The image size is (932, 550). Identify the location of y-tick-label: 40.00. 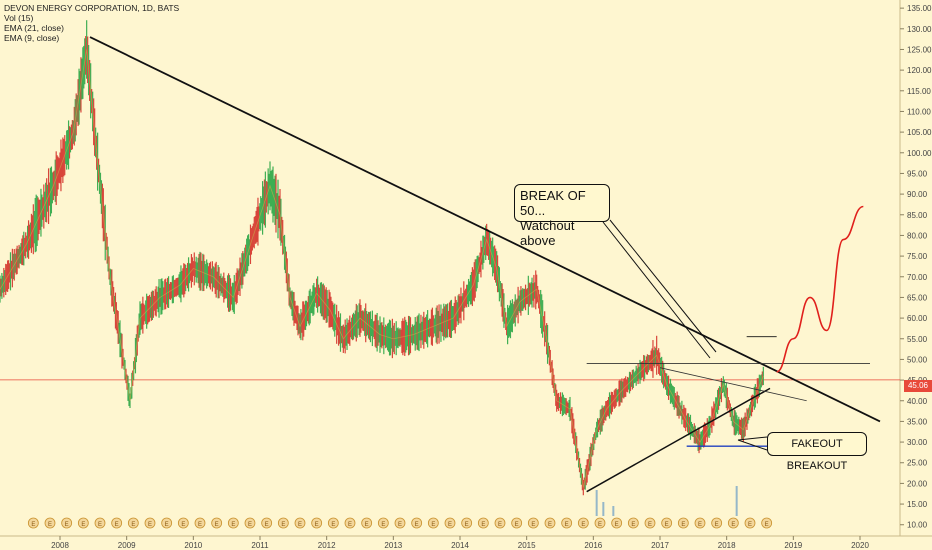
(917, 401).